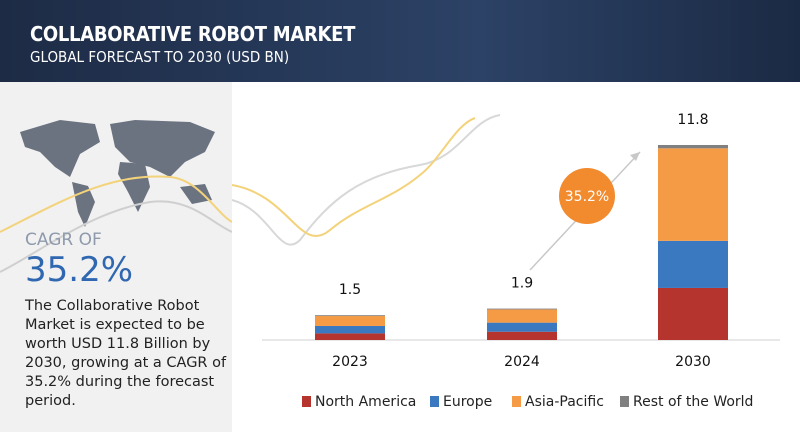  I want to click on cagr-annotation: 35.2%, so click(587, 197).